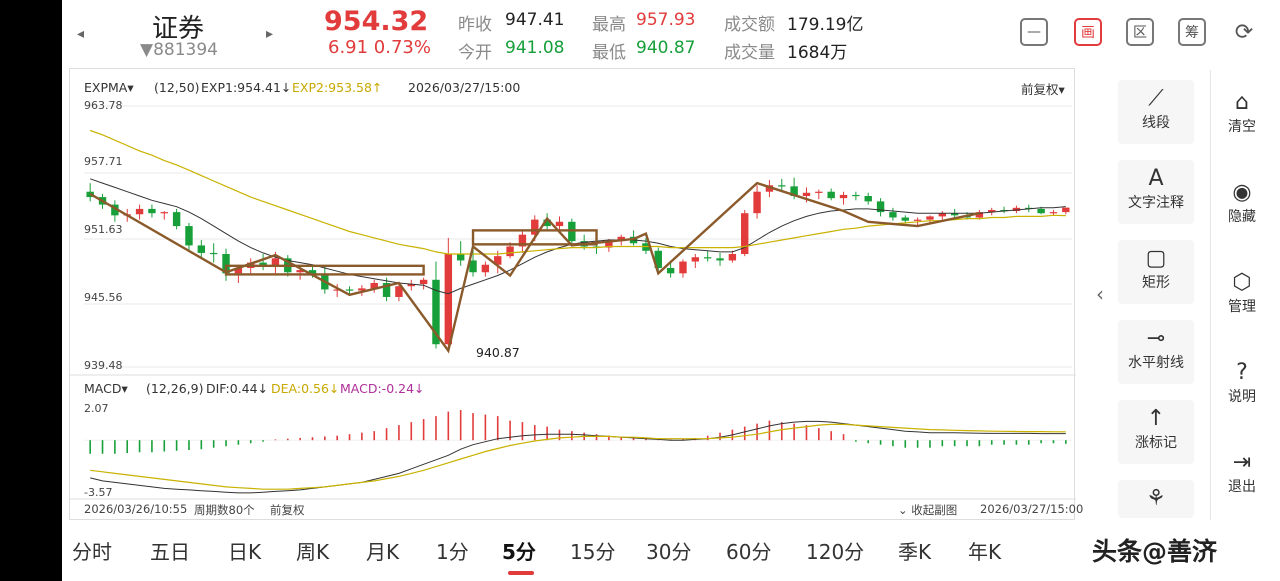  I want to click on more-tool-icon: ⚘, so click(1156, 498).